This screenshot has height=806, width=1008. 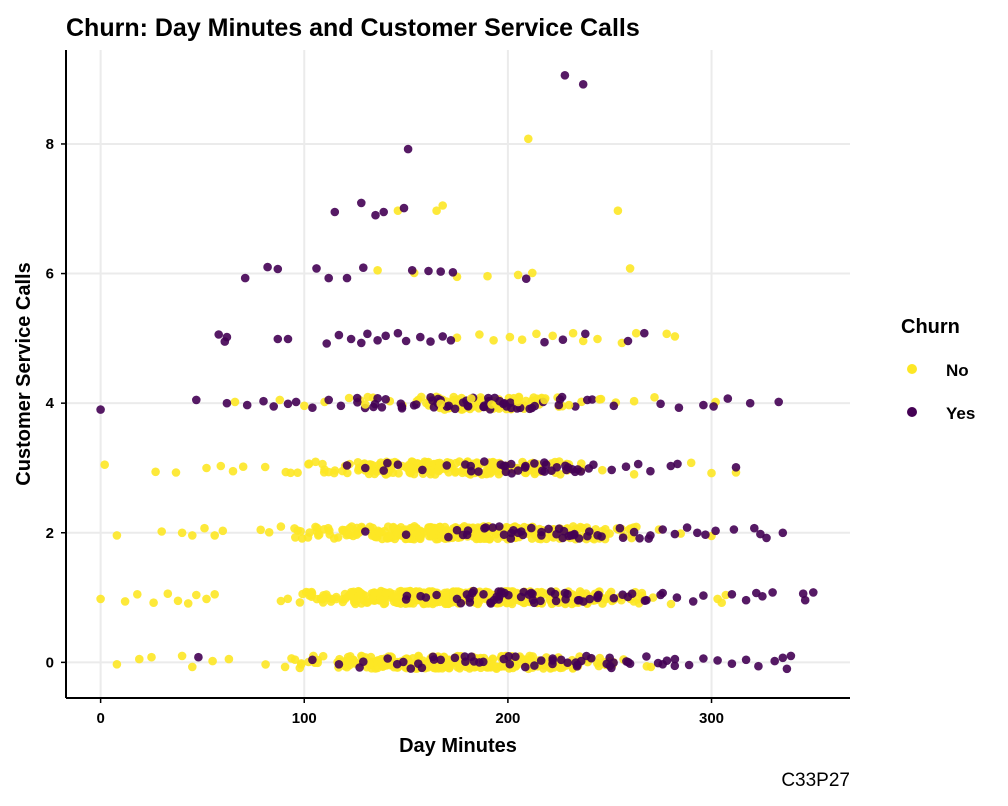 What do you see at coordinates (960, 413) in the screenshot?
I see `legend-label-yes: Yes` at bounding box center [960, 413].